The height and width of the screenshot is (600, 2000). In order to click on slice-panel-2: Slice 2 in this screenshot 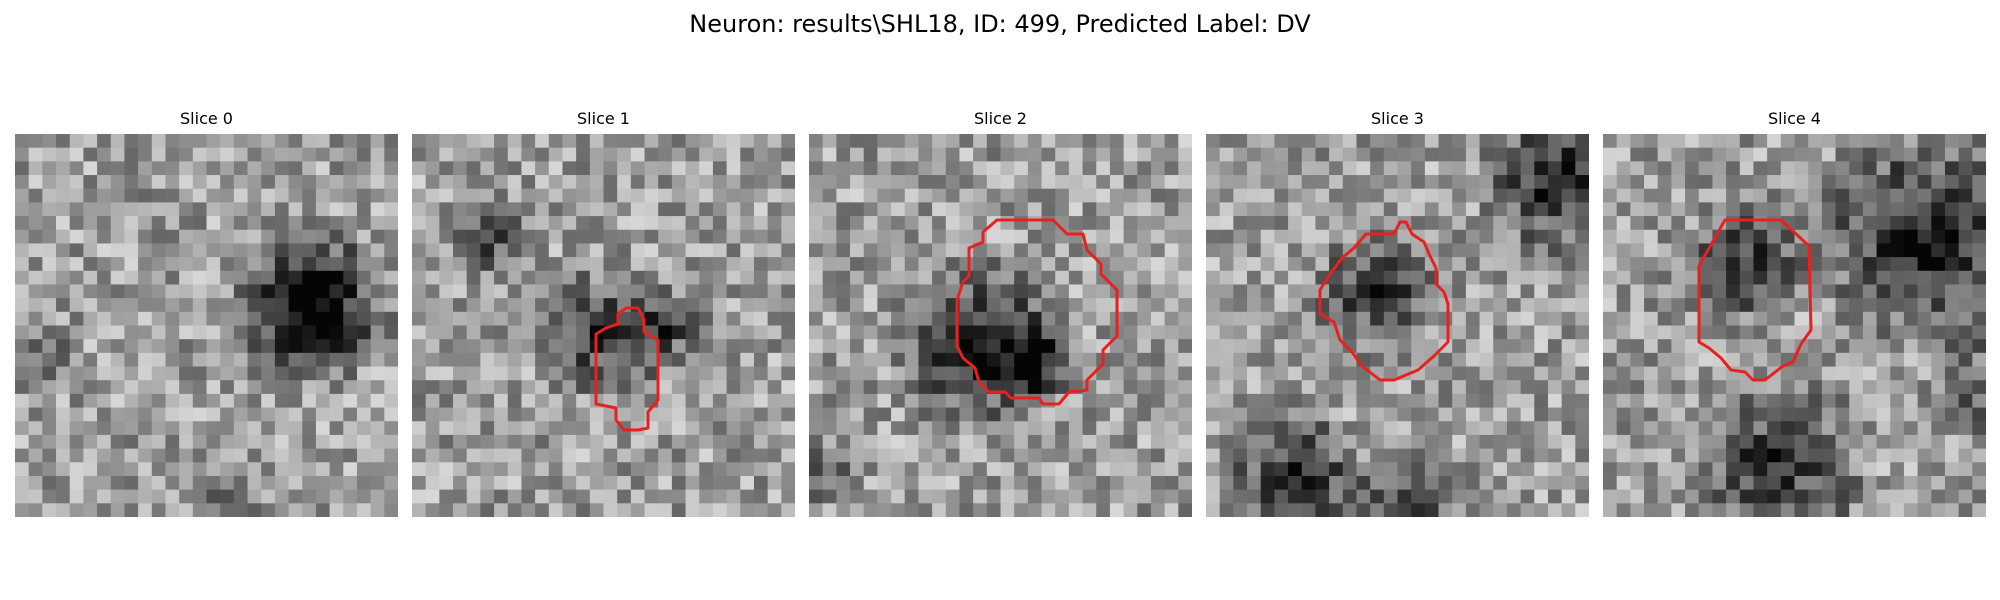, I will do `click(1000, 312)`.